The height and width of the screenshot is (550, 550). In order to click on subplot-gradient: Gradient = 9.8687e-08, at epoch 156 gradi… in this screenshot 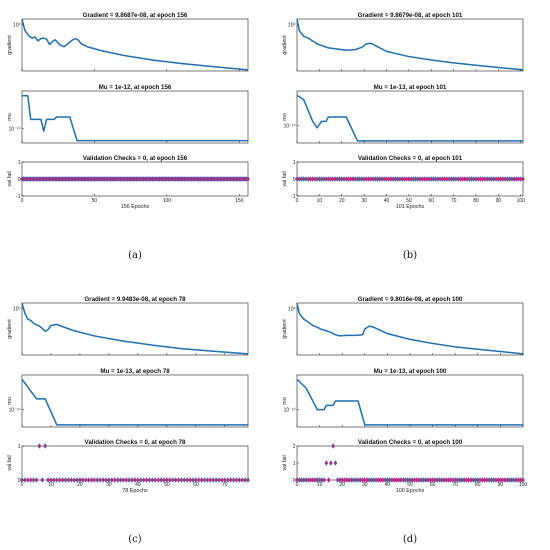, I will do `click(128, 42)`.